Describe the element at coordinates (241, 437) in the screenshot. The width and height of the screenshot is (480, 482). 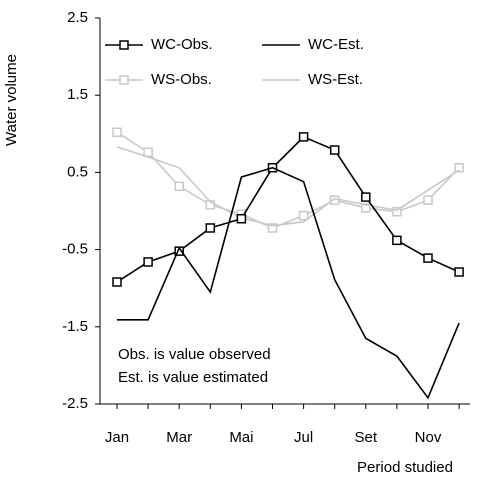
I see `x-tick-label: Mai` at that location.